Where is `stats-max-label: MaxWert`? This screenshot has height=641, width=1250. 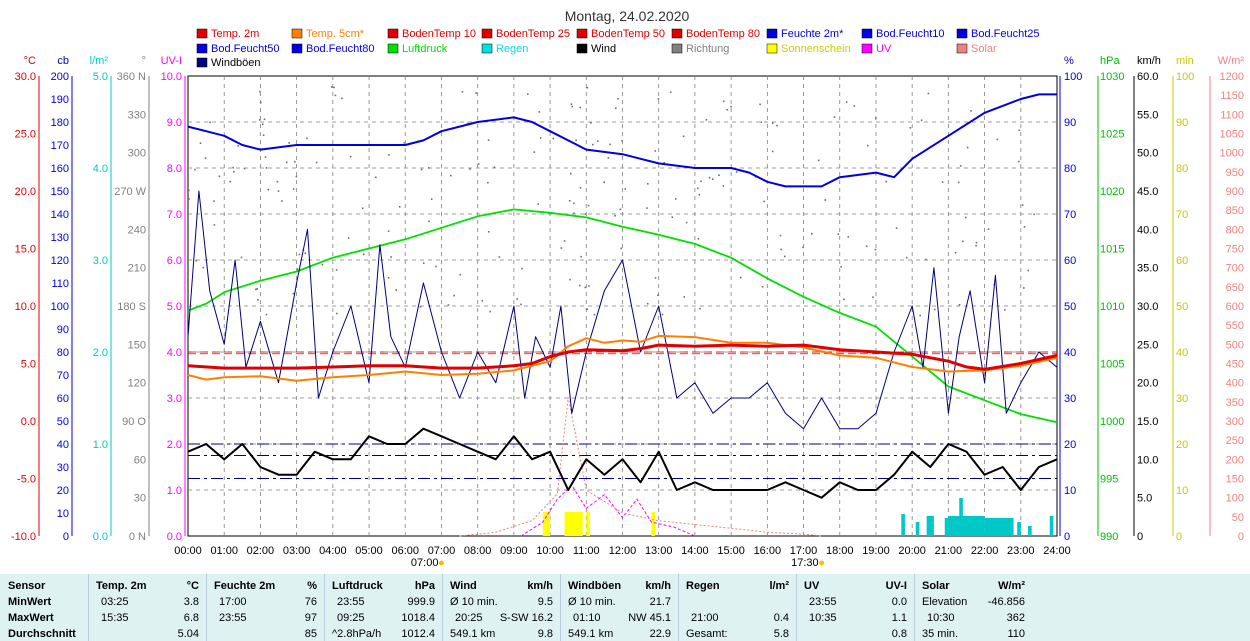
stats-max-label: MaxWert is located at coordinates (31, 618).